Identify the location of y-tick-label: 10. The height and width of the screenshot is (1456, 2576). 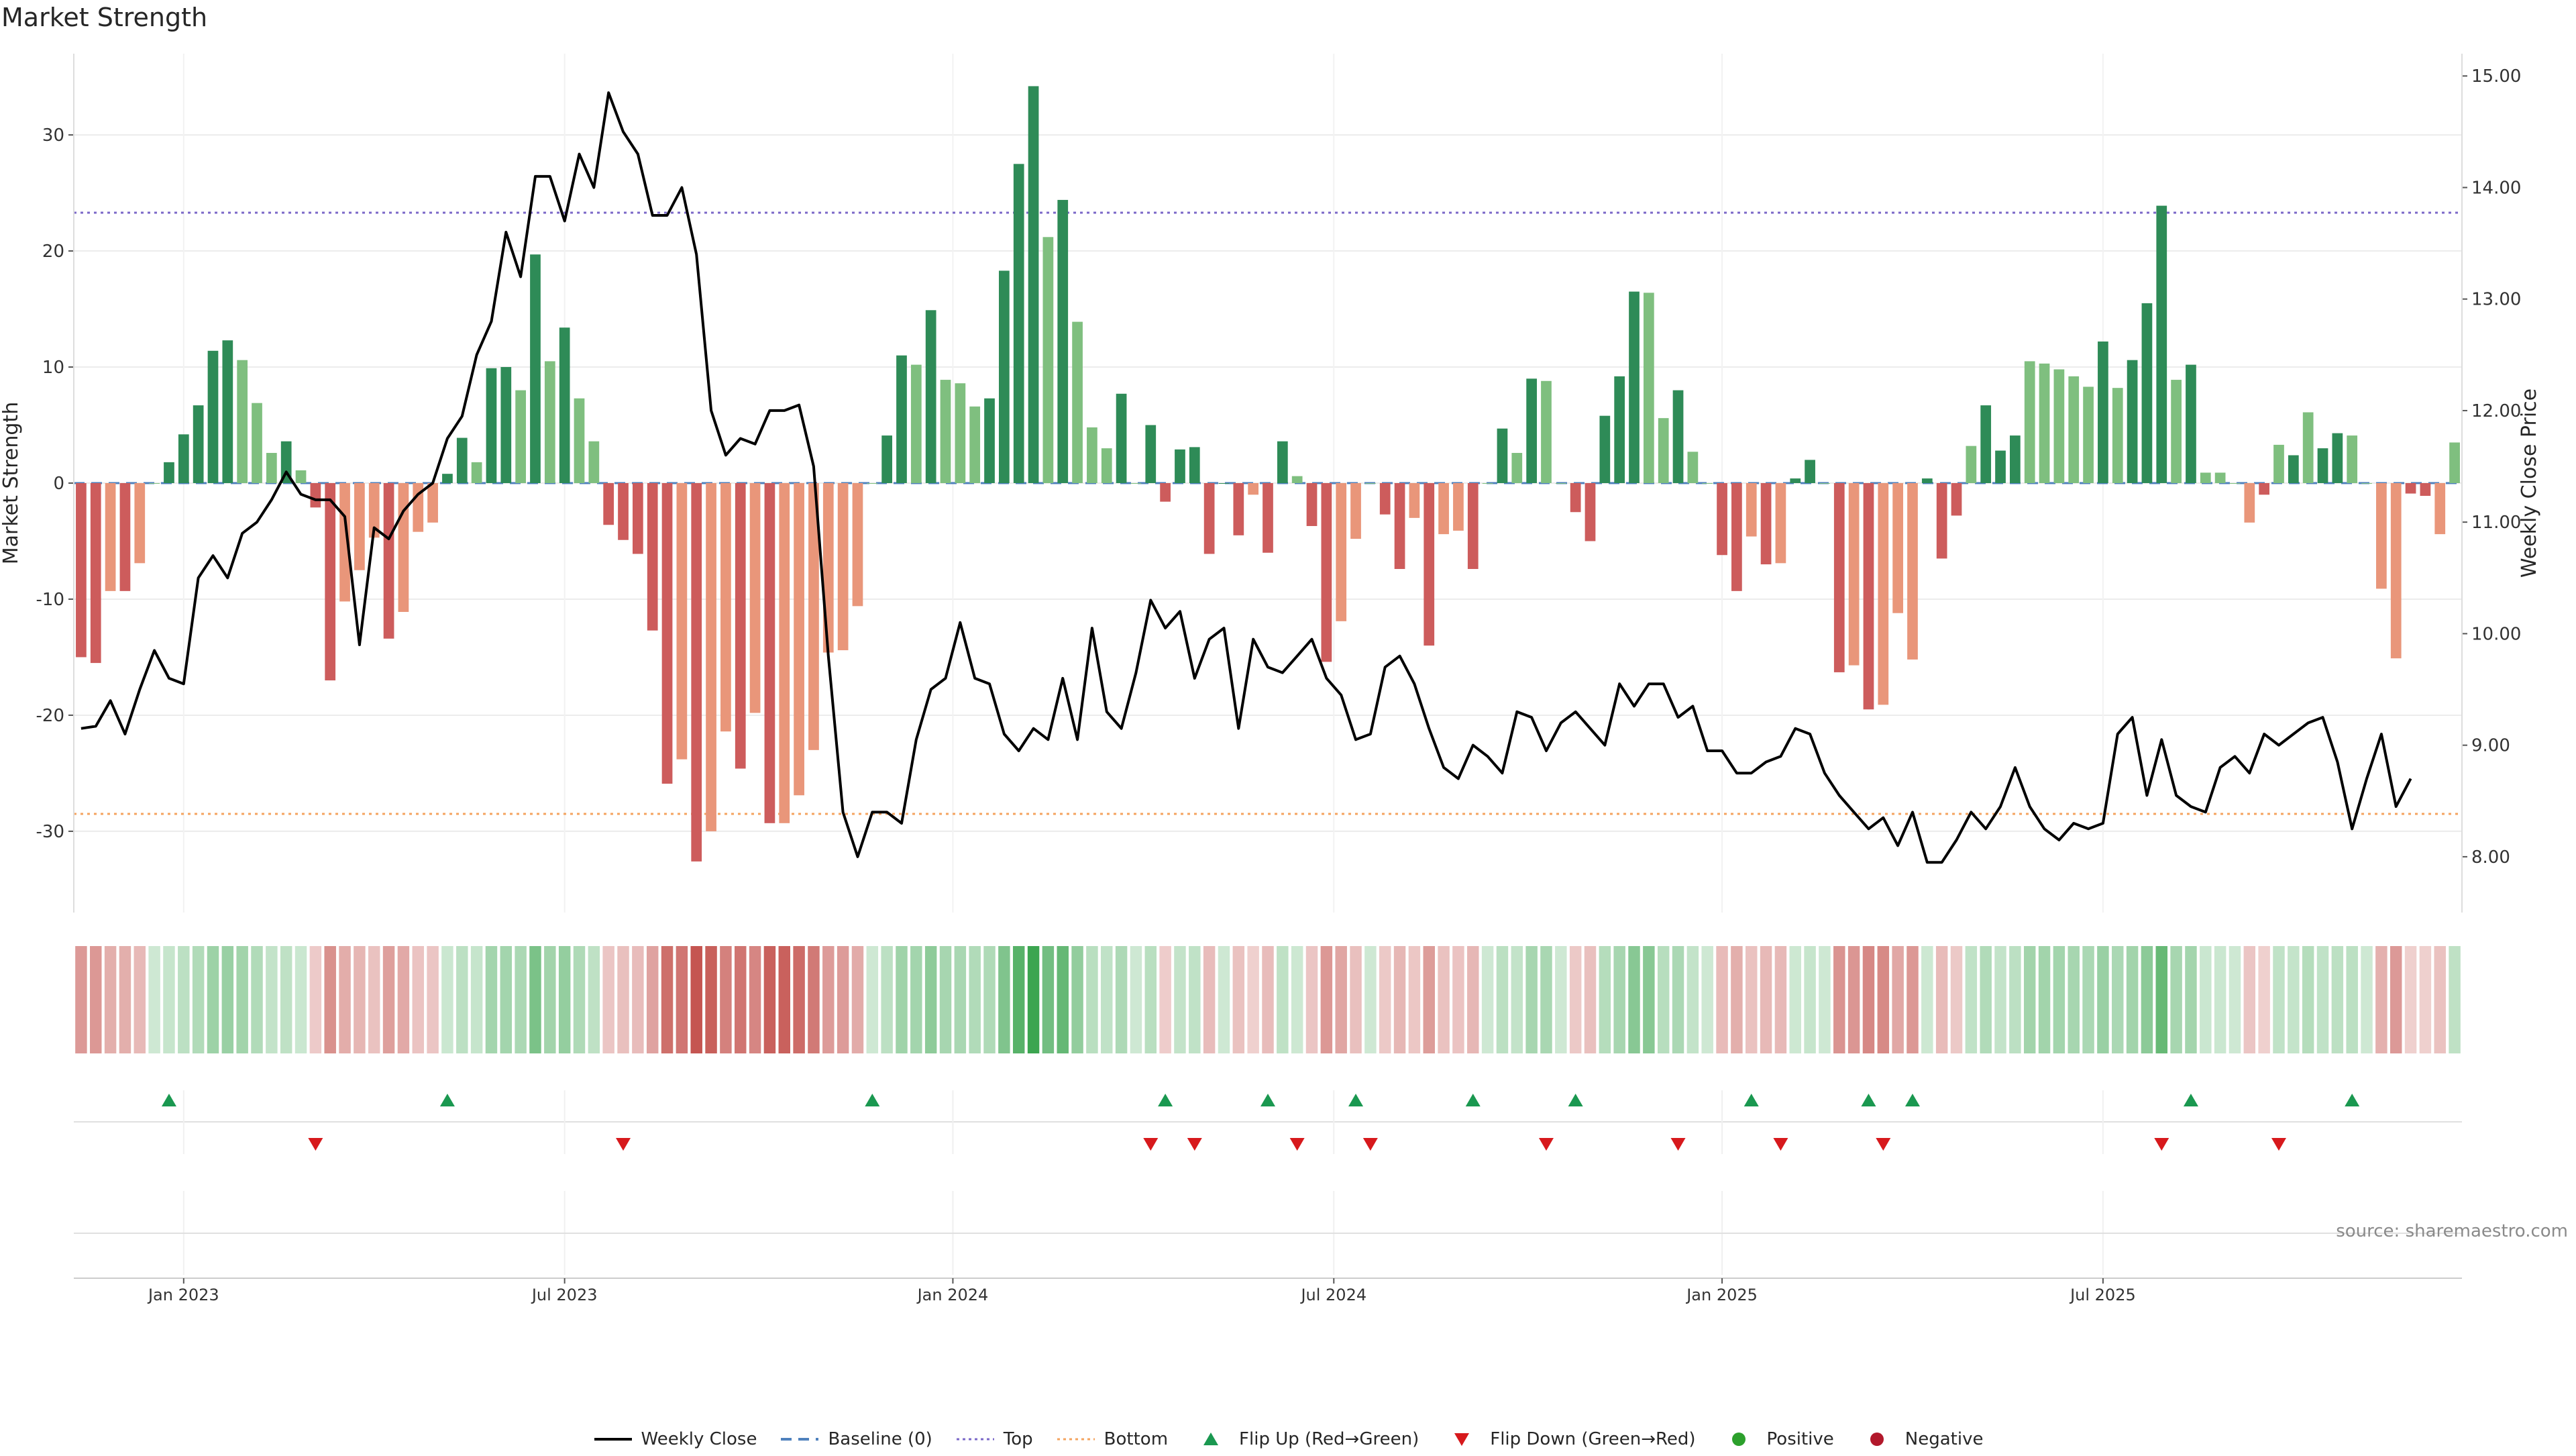
(53, 368).